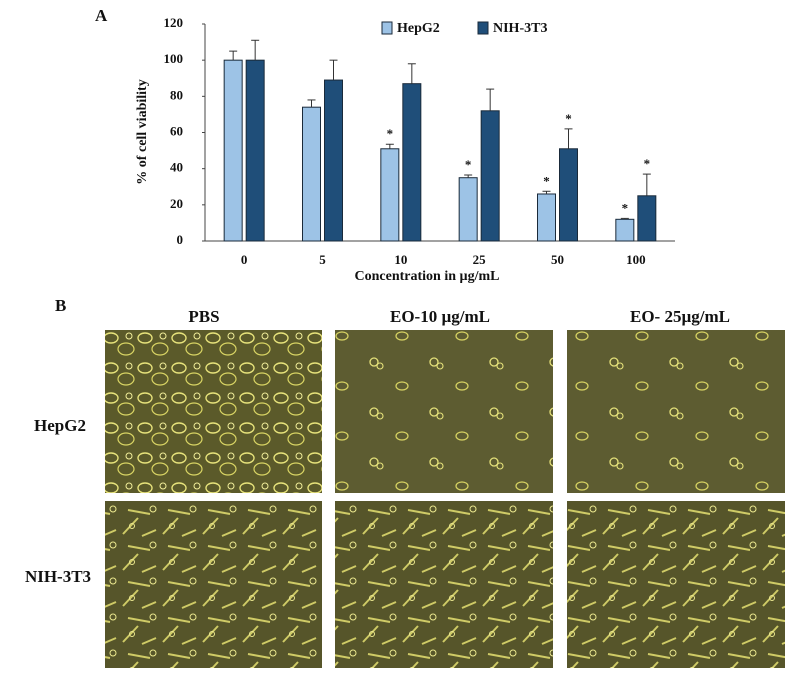  What do you see at coordinates (322, 259) in the screenshot?
I see `x-tick-label: 5` at bounding box center [322, 259].